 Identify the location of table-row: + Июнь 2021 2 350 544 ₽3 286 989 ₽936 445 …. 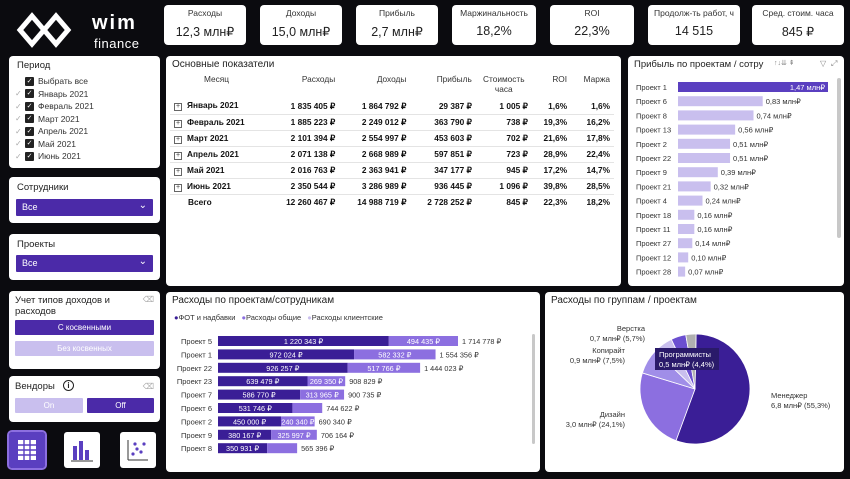
(392, 186).